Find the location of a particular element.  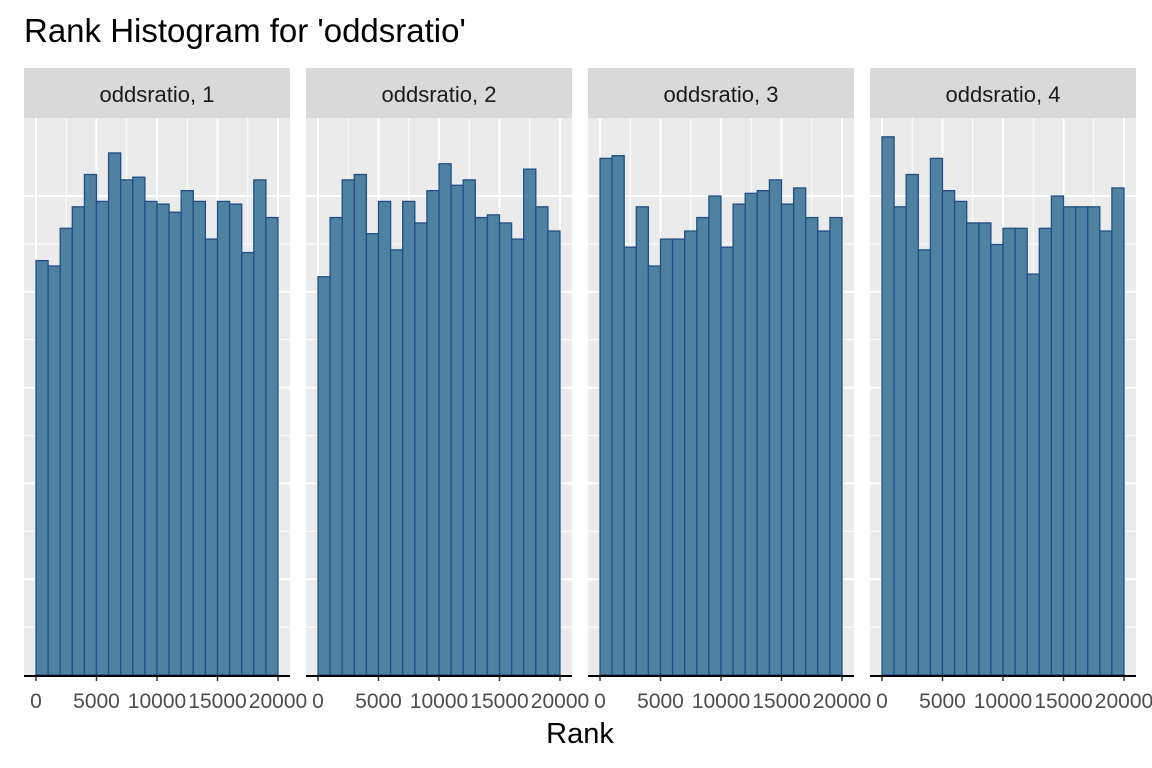

facet-strip-label-4: oddsratio, 4 is located at coordinates (1003, 94).